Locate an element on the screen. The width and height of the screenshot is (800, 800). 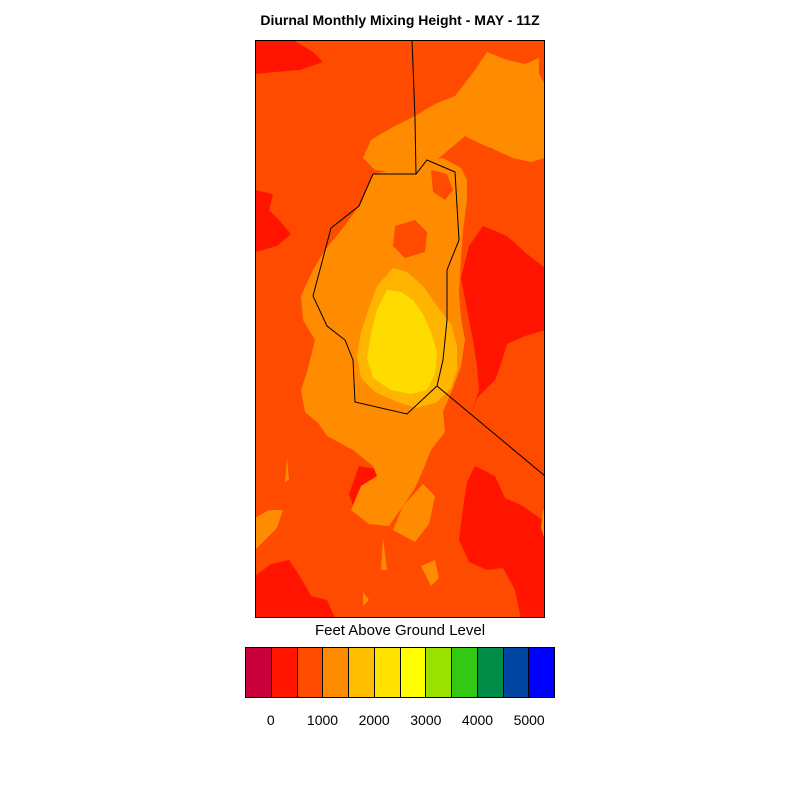
contour-red-west is located at coordinates (273, 221).